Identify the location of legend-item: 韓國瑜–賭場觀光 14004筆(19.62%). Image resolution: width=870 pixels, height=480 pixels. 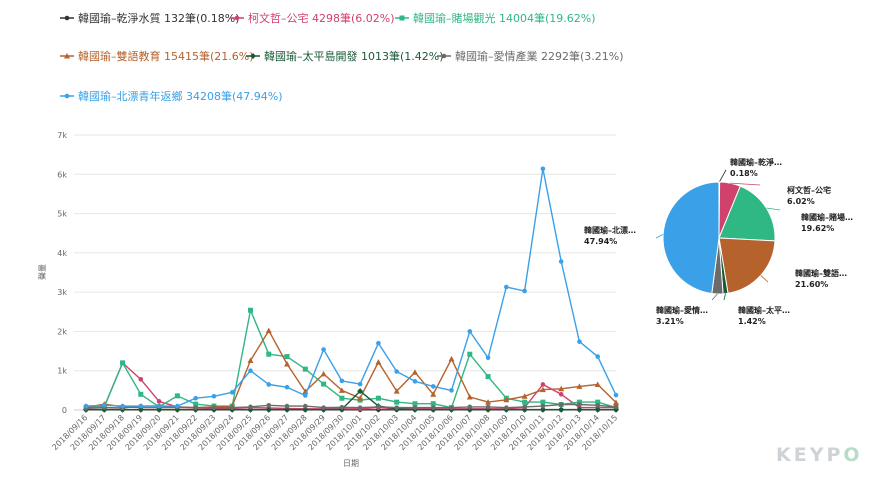
(495, 18).